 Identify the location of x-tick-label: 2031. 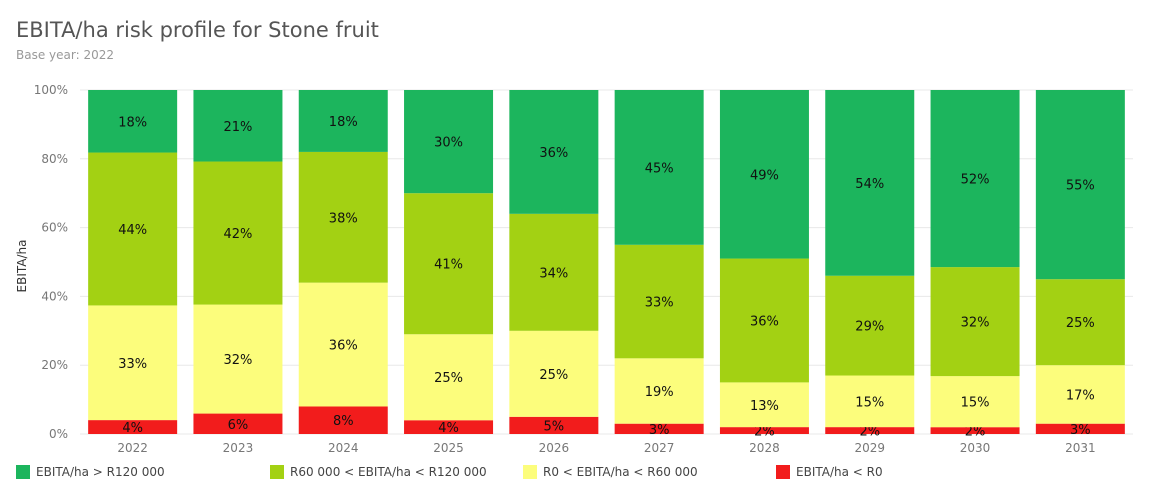
(1080, 448).